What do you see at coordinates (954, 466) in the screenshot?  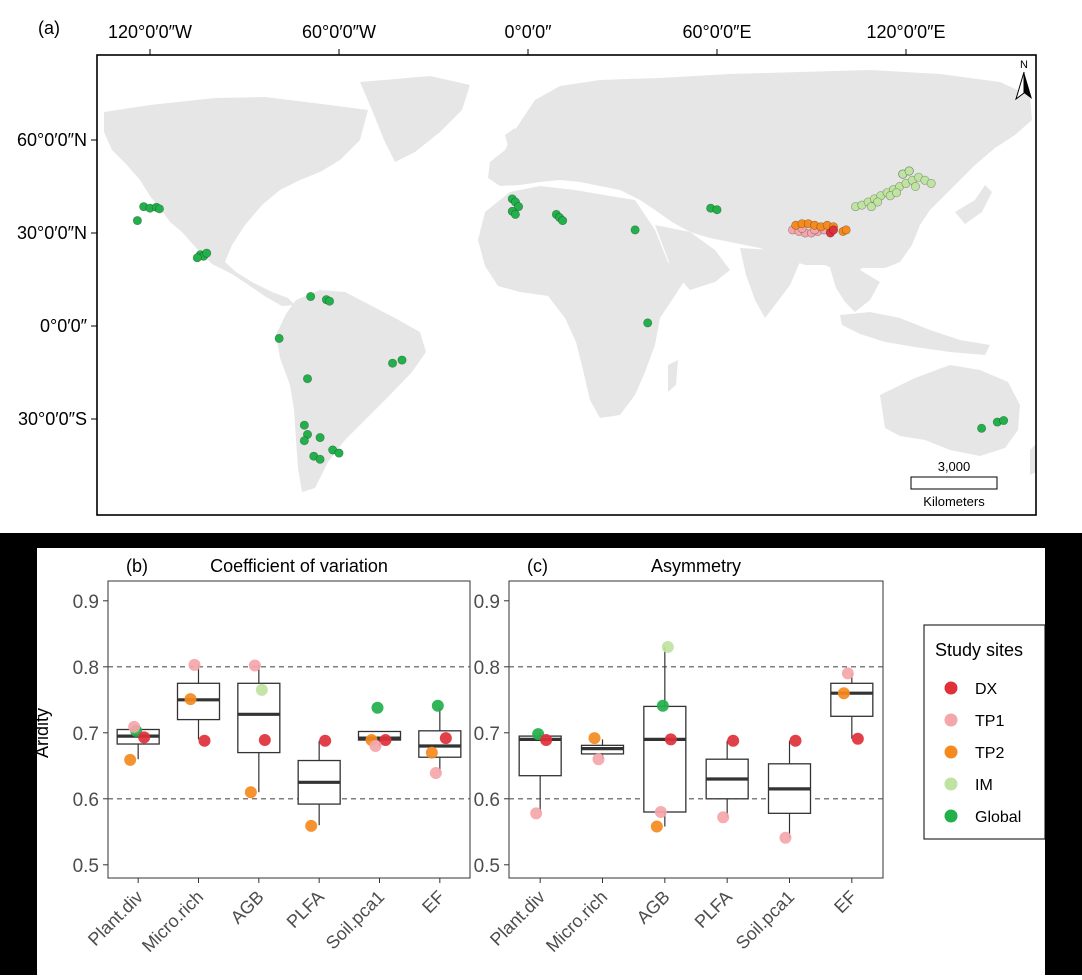 I see `scale-value: 3,000` at bounding box center [954, 466].